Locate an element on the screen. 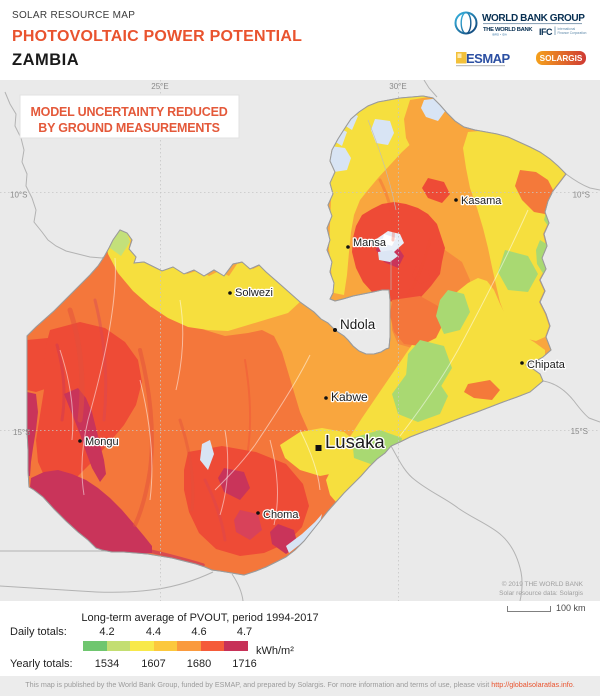 This screenshot has height=696, width=600. svg-text: Lusaka is located at coordinates (355, 441).